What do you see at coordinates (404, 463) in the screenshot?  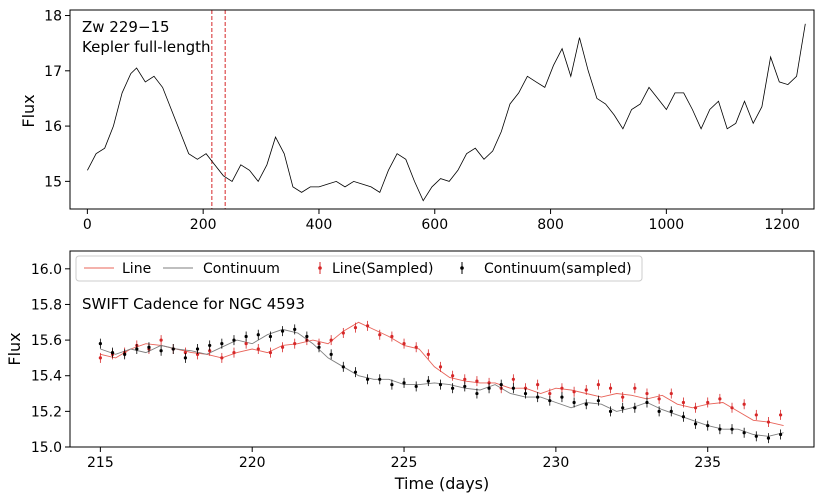 I see `bottom-x-tick-label-2: 225` at bounding box center [404, 463].